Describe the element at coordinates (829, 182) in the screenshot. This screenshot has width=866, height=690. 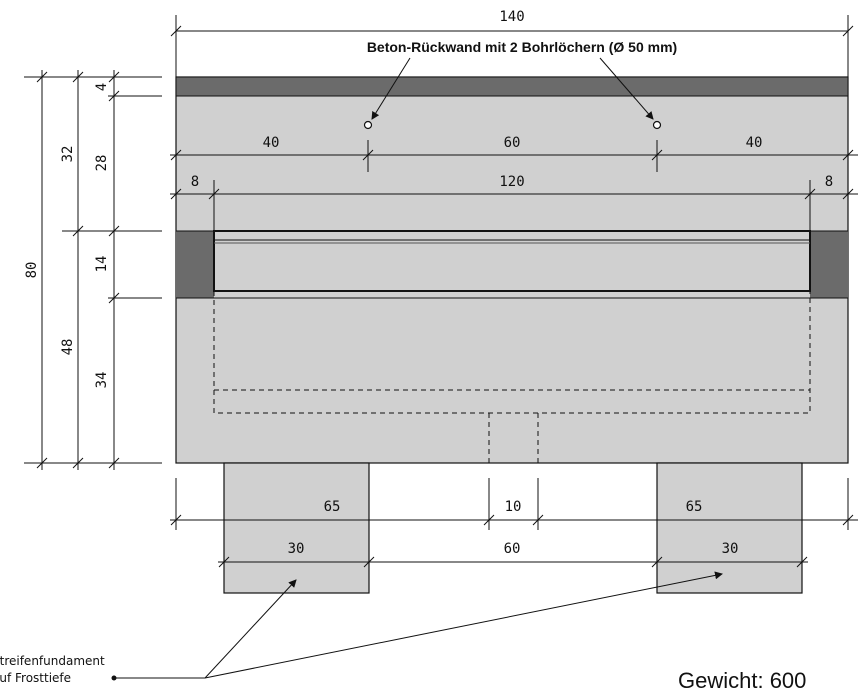
I see `dim-edge-right: 8` at that location.